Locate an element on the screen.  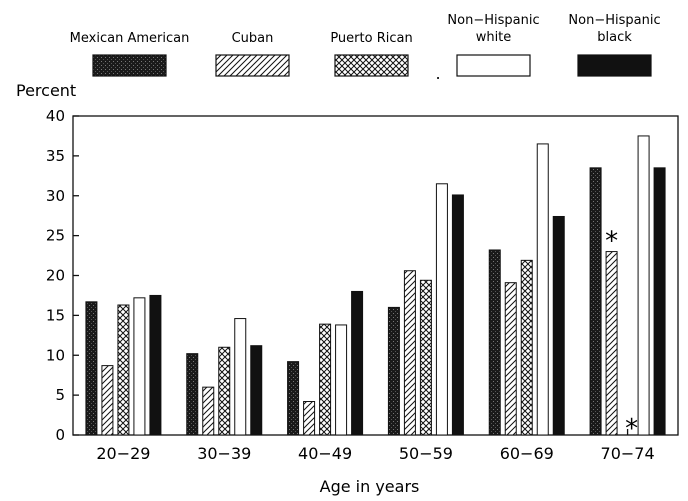
y-tick-label: 30 is located at coordinates (55, 196).